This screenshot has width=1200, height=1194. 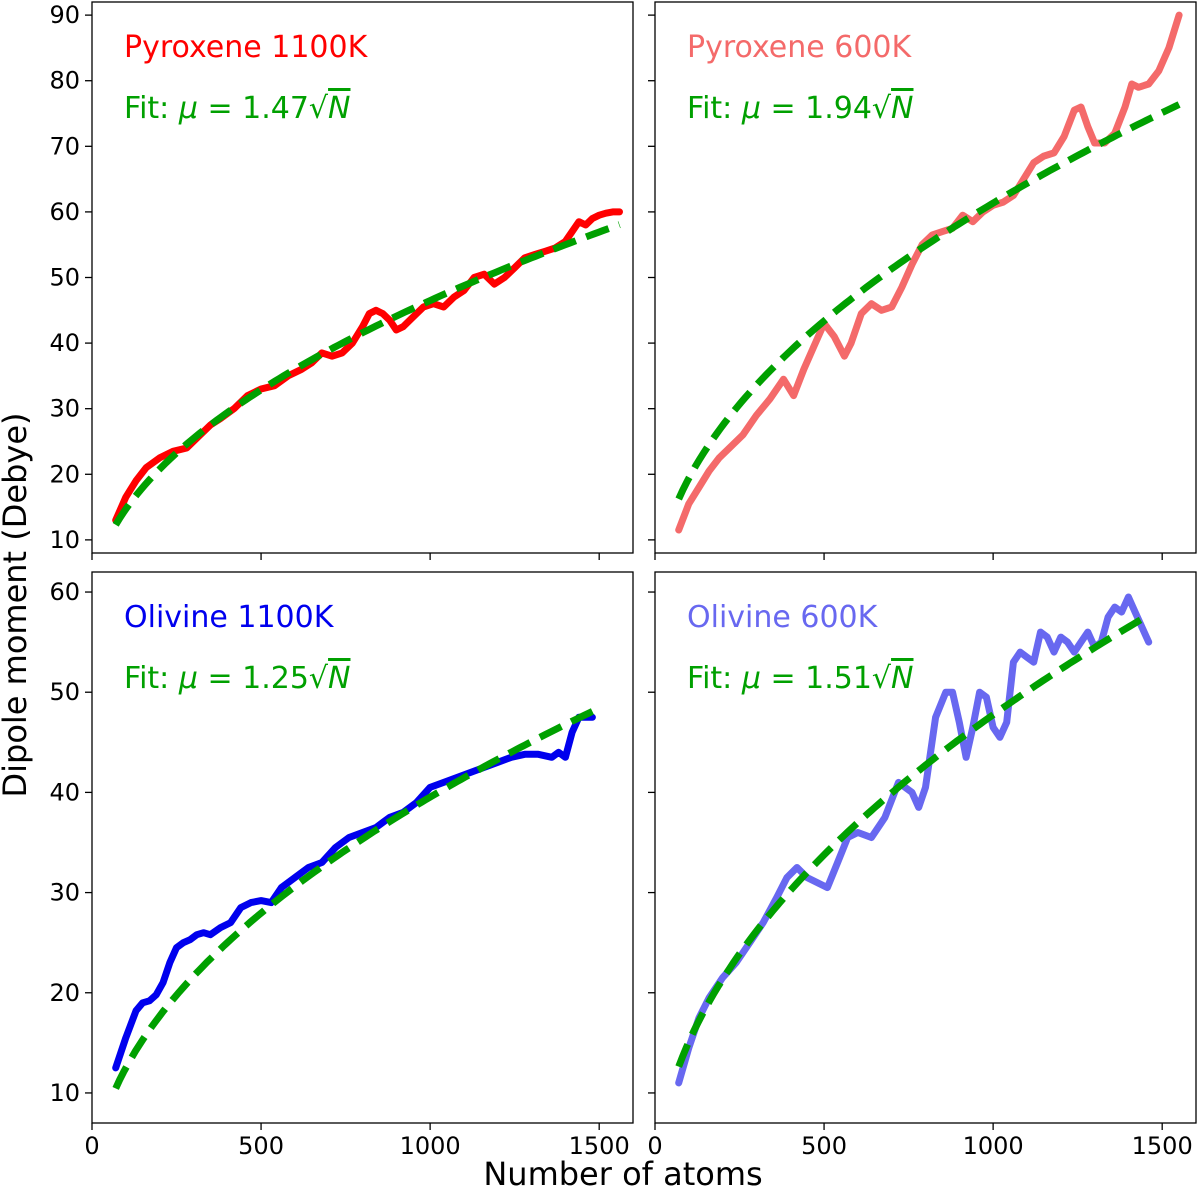 What do you see at coordinates (64, 81) in the screenshot?
I see `y-tick-label: 80` at bounding box center [64, 81].